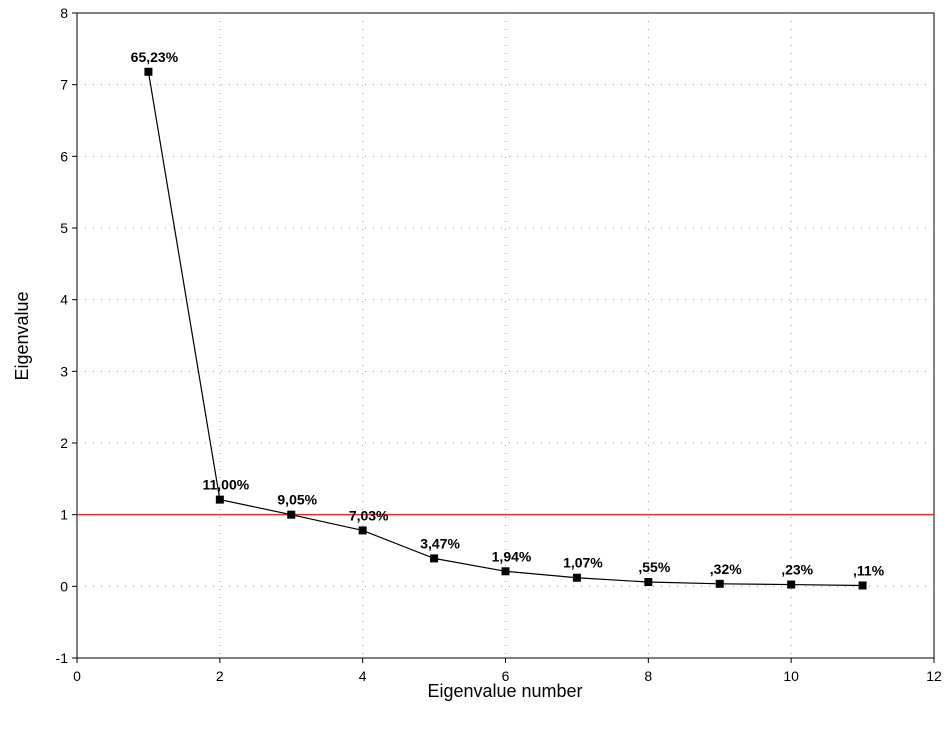 The image size is (949, 731). Describe the element at coordinates (369, 515) in the screenshot. I see `data-label: 7,03%` at that location.